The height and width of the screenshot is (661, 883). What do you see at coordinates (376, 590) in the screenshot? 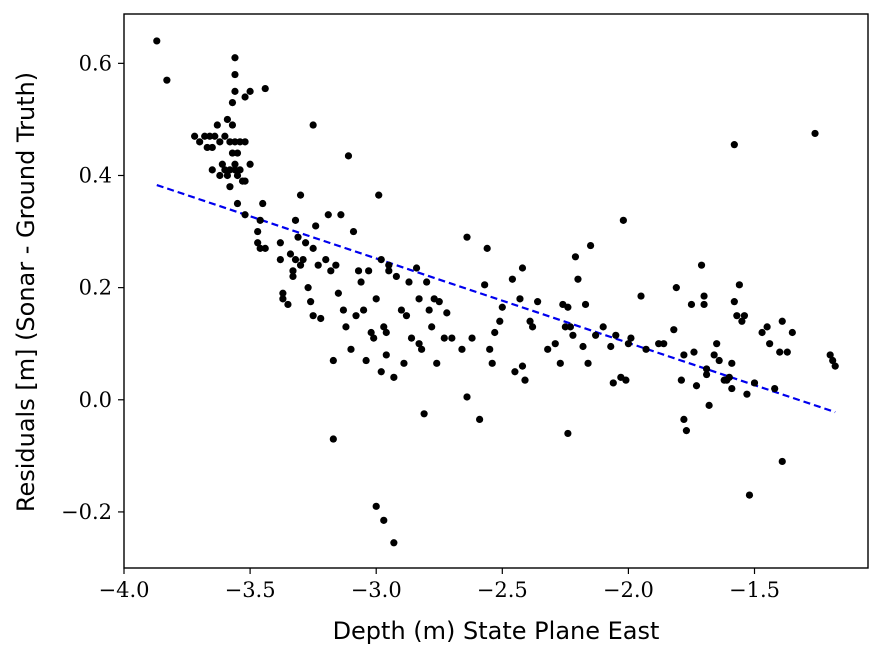
I see `x-tick-label: −3.0` at bounding box center [376, 590].